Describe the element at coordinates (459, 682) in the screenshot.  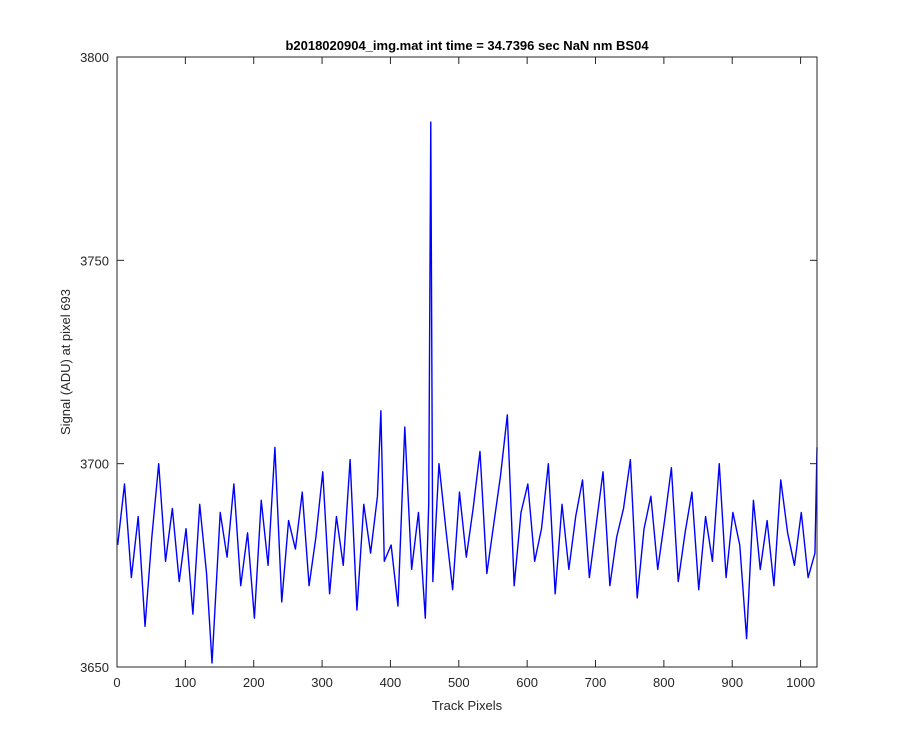
I see `x-tick-label: 500` at that location.